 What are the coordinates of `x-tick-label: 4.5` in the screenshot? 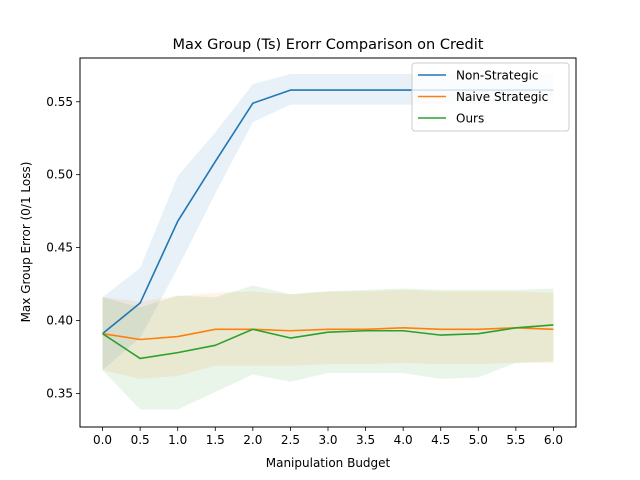 It's located at (440, 440).